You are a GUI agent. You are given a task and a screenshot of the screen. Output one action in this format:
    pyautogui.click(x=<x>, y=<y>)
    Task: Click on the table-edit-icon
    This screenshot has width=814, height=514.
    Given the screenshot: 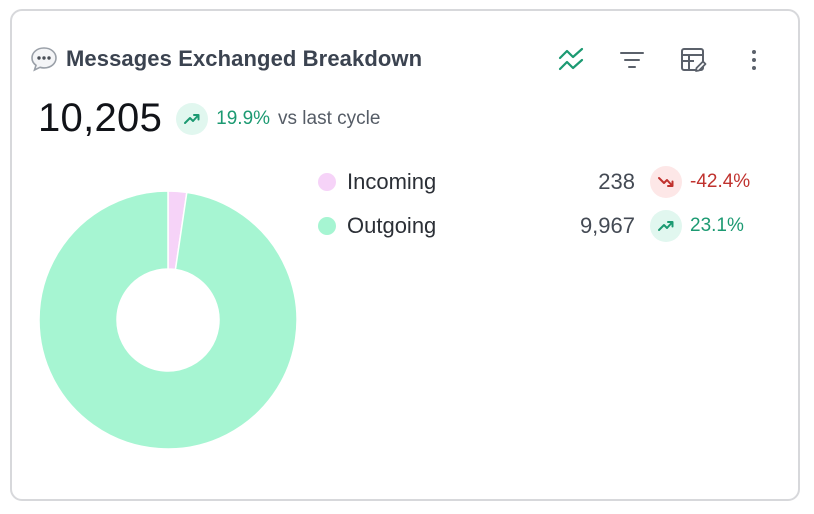 What is the action you would take?
    pyautogui.click(x=694, y=60)
    